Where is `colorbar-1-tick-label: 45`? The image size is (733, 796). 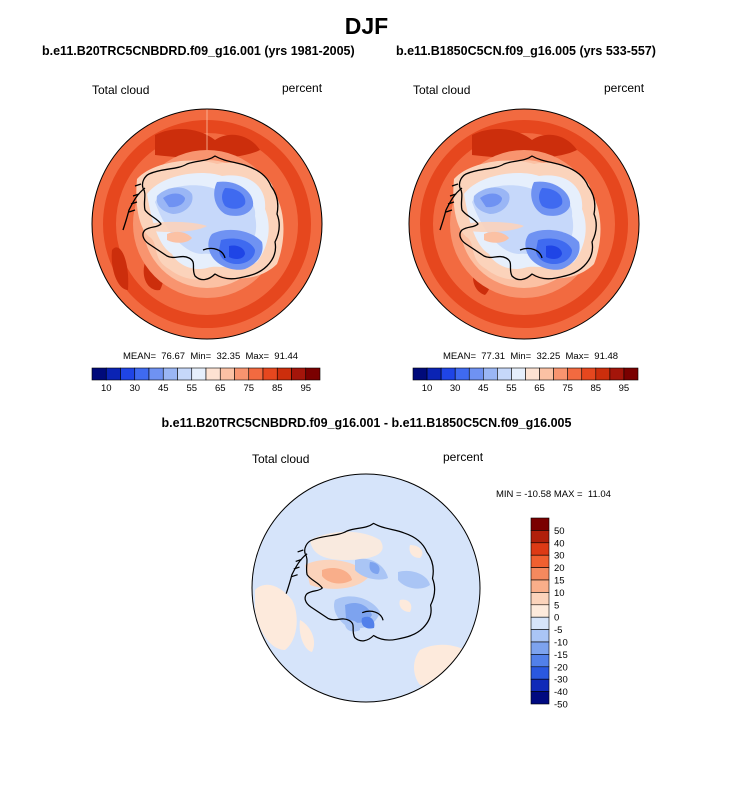
colorbar-1-tick-label: 45 is located at coordinates (163, 388).